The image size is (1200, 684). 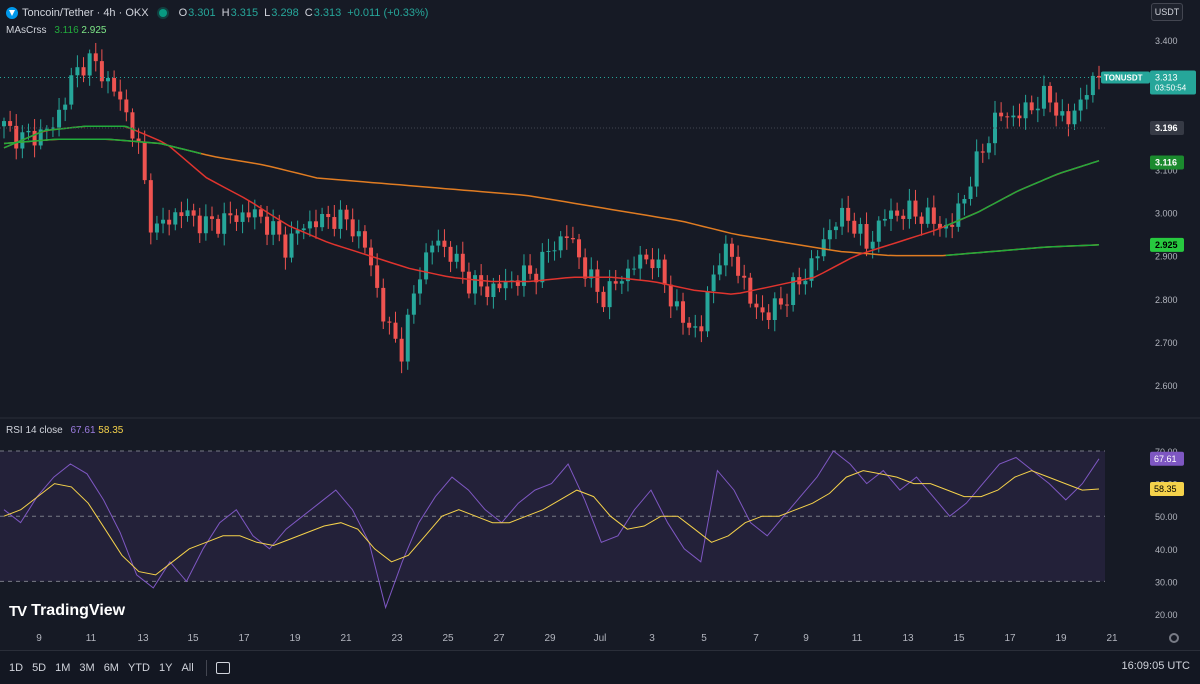 I want to click on price-tick-label: 2.700, so click(x=1166, y=343).